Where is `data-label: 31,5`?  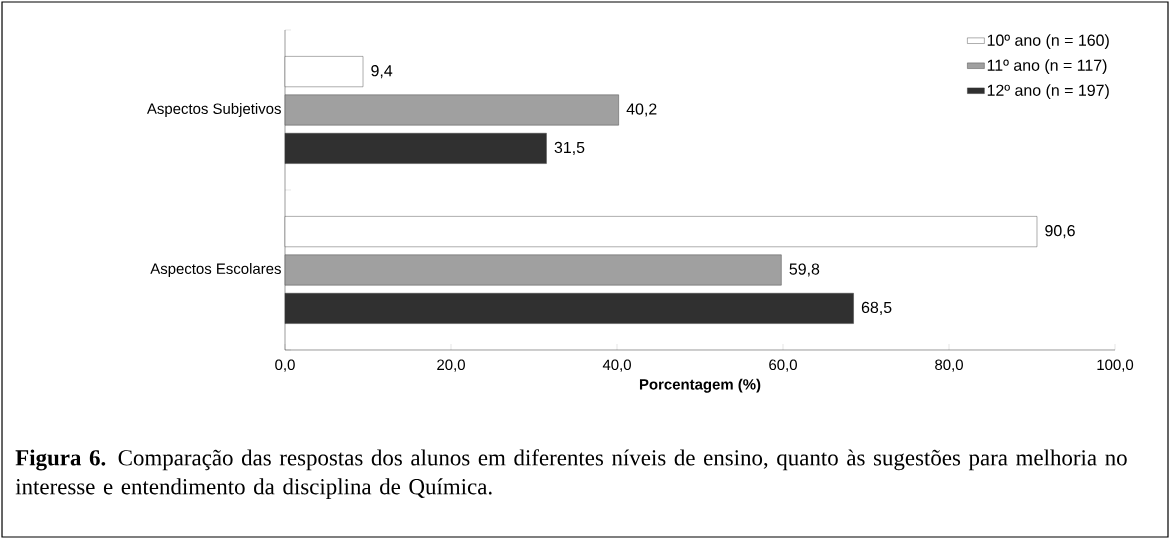 data-label: 31,5 is located at coordinates (569, 148).